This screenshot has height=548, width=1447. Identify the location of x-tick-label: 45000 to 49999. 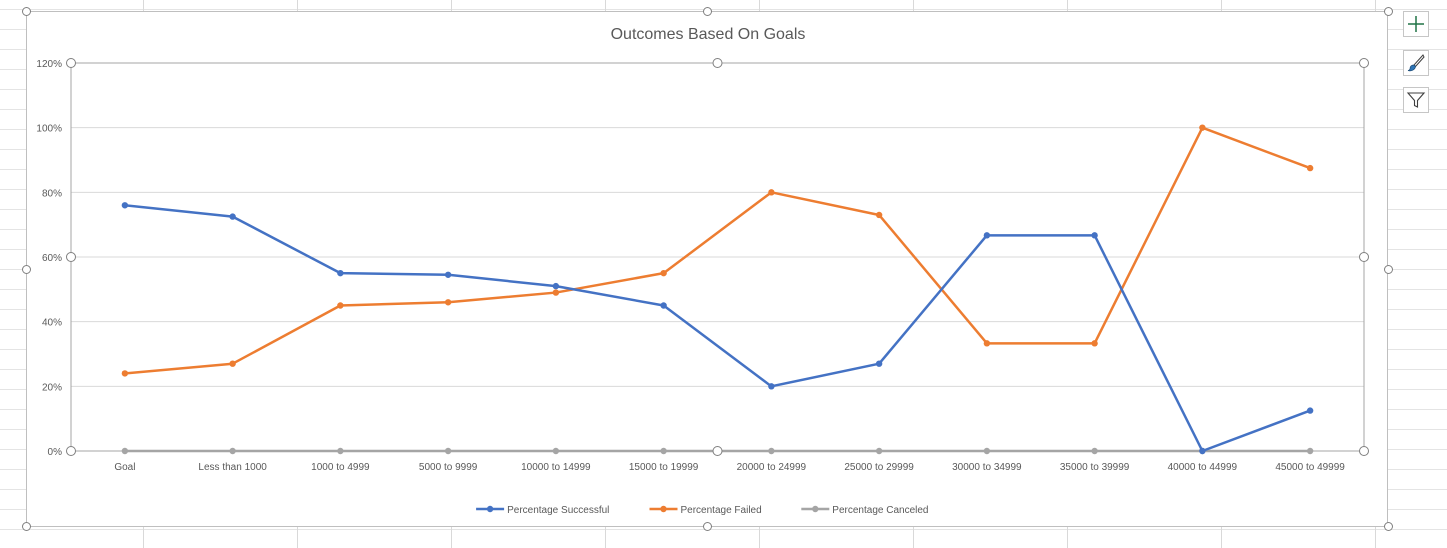
(1310, 467).